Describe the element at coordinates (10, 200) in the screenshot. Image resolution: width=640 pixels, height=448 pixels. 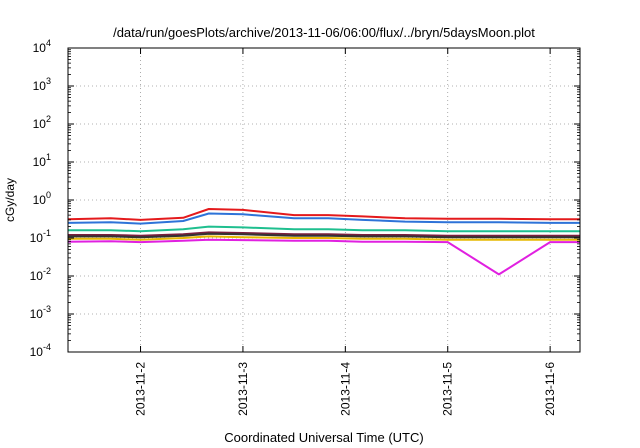
I see `y-axis-label: cGy/day` at that location.